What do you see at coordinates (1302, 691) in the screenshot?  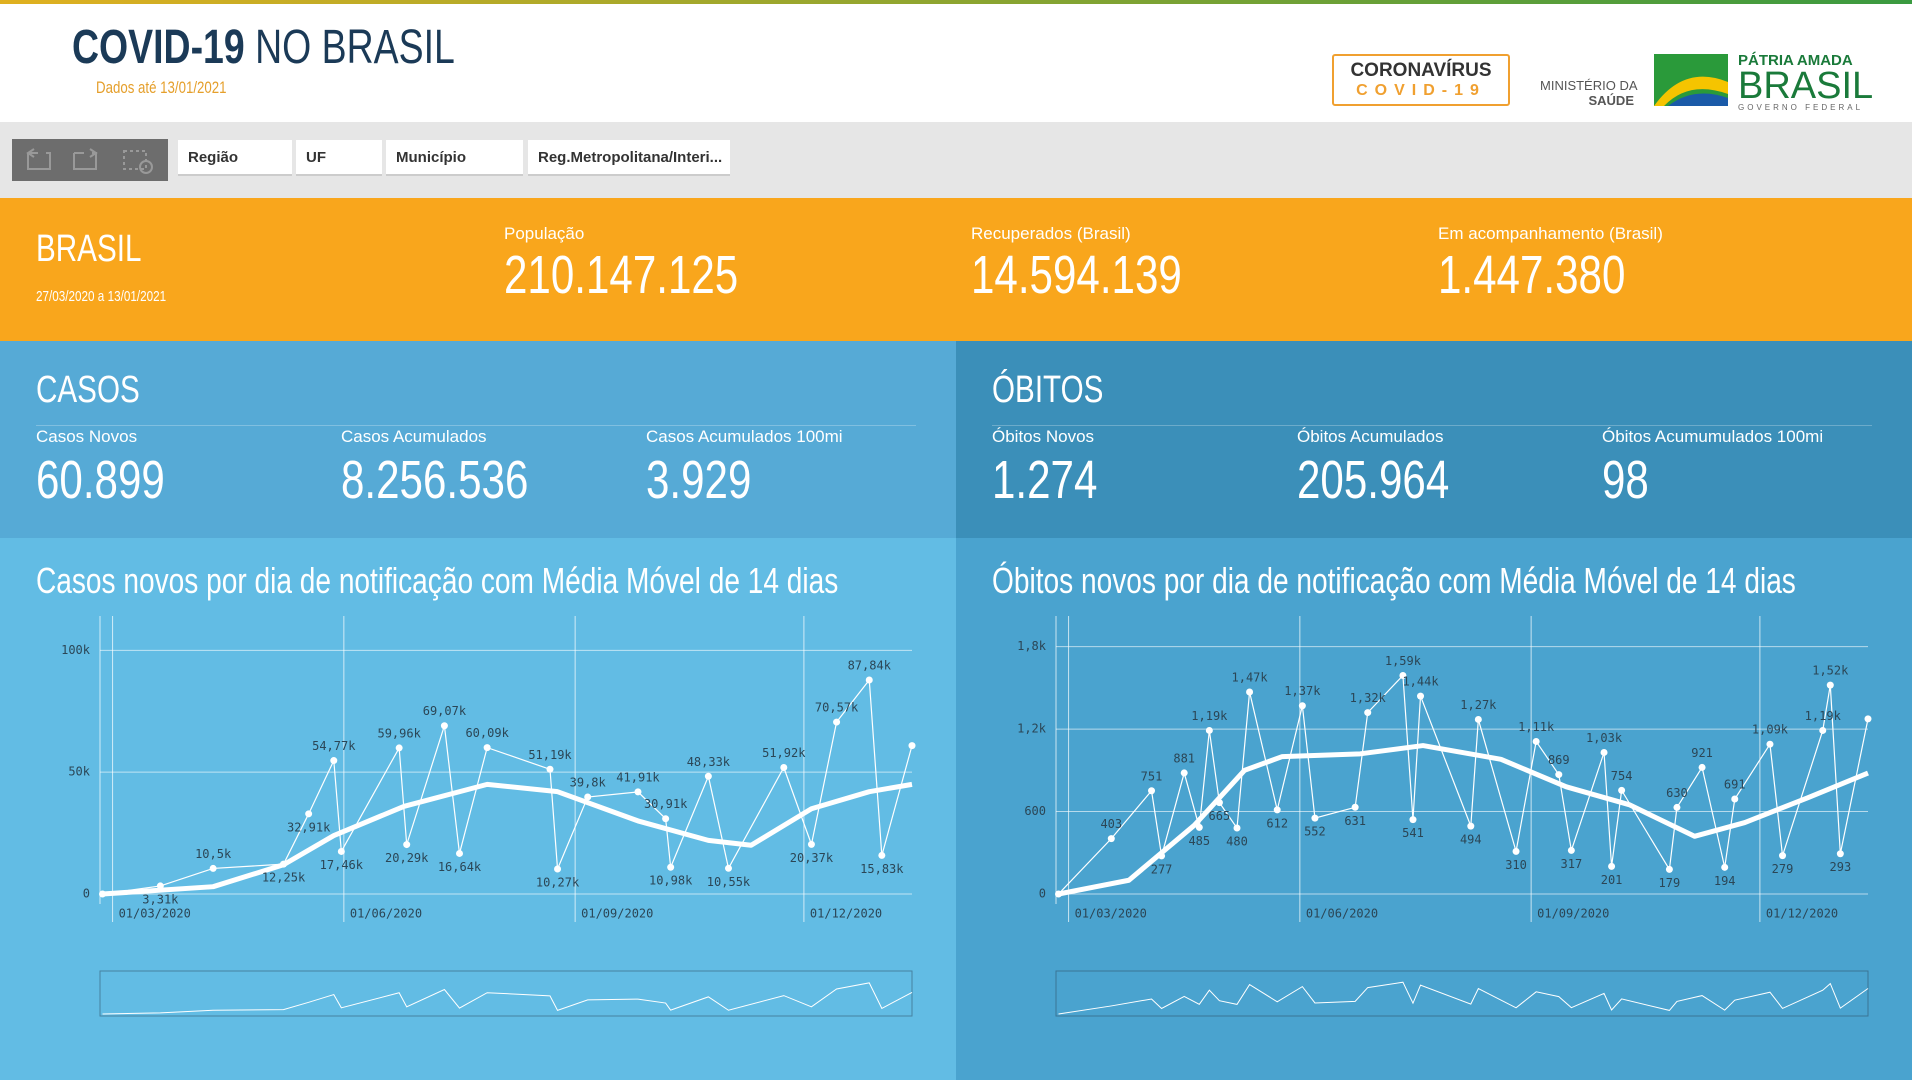 I see `data-label: 1,37k` at bounding box center [1302, 691].